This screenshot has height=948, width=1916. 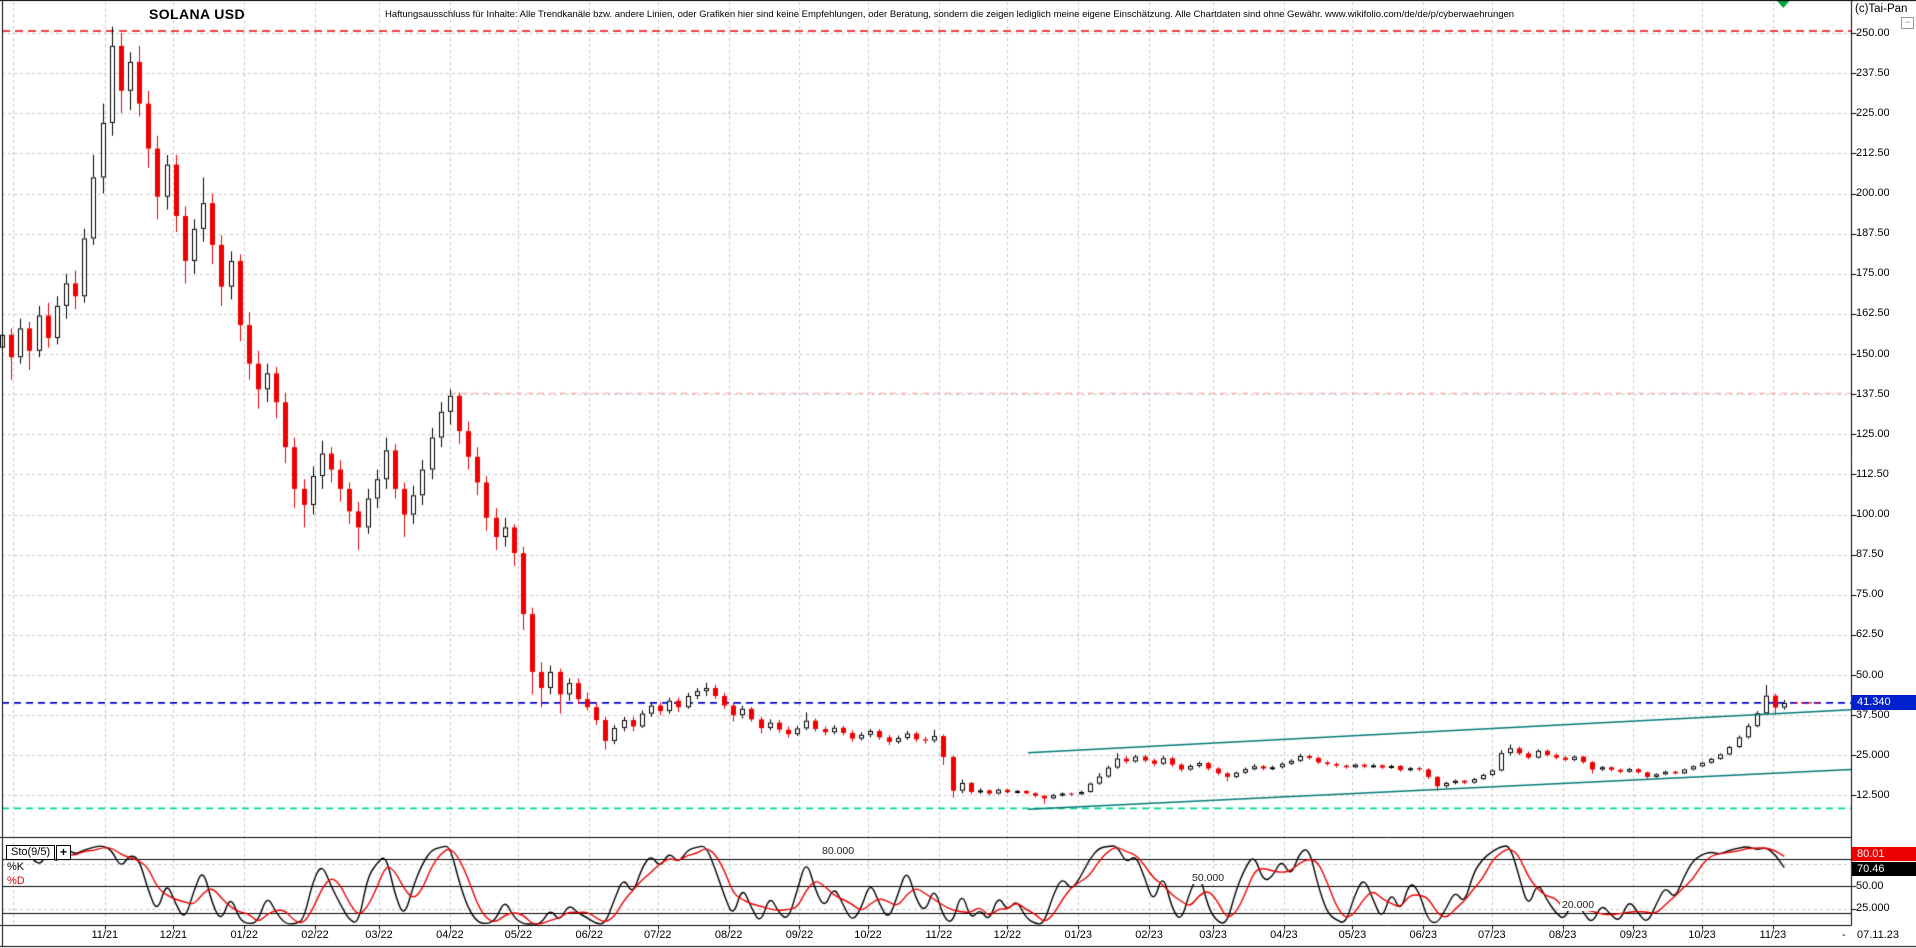 I want to click on month-label: 03/23, so click(x=1213, y=935).